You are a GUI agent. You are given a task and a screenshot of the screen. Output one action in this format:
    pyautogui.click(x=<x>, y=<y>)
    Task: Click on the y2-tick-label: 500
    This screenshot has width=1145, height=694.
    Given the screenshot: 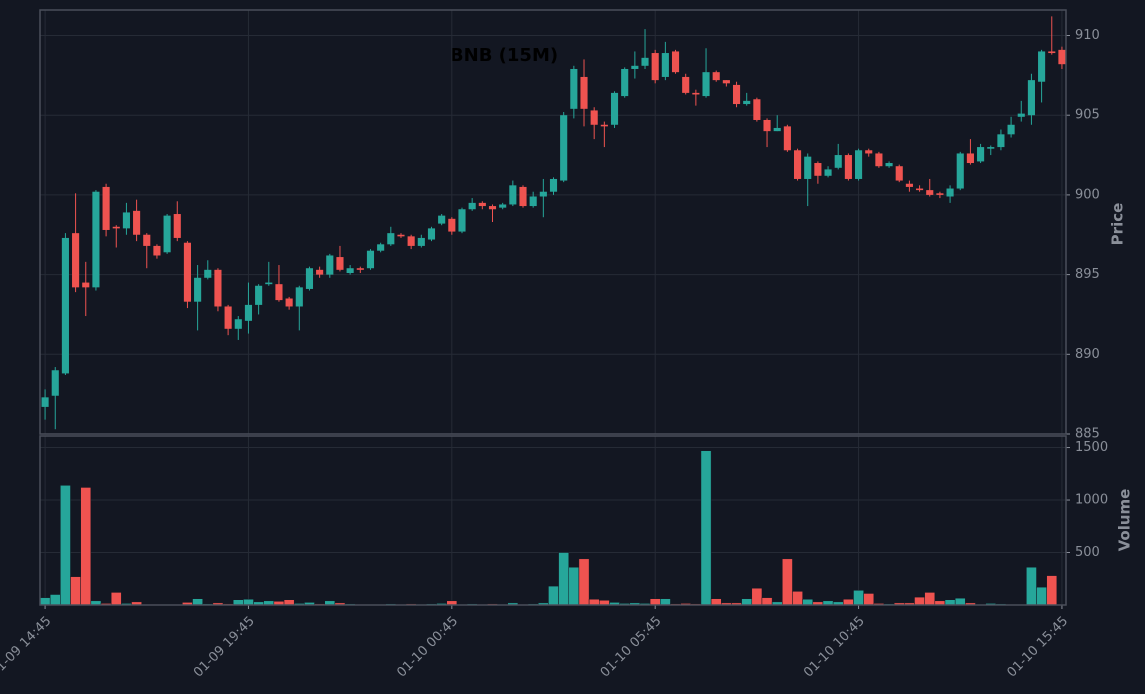 What is the action you would take?
    pyautogui.click(x=1087, y=552)
    